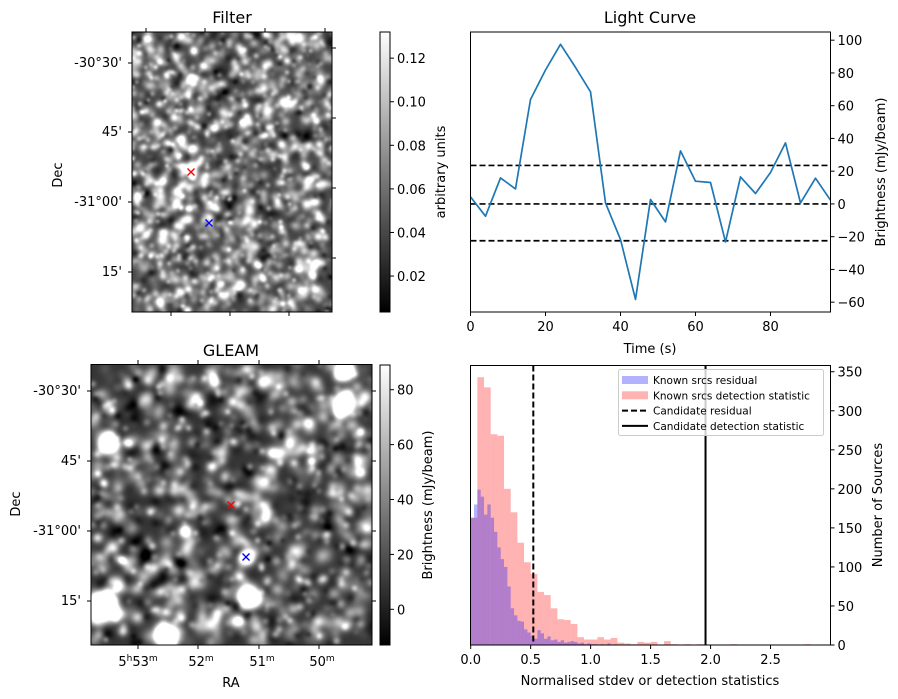 This screenshot has height=699, width=898. I want to click on y-tick-label: 100, so click(850, 568).